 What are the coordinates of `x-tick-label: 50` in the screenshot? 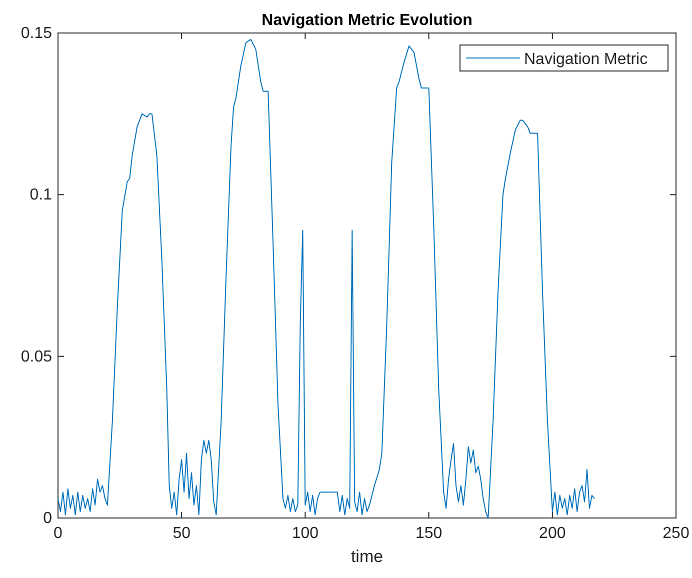 It's located at (181, 533).